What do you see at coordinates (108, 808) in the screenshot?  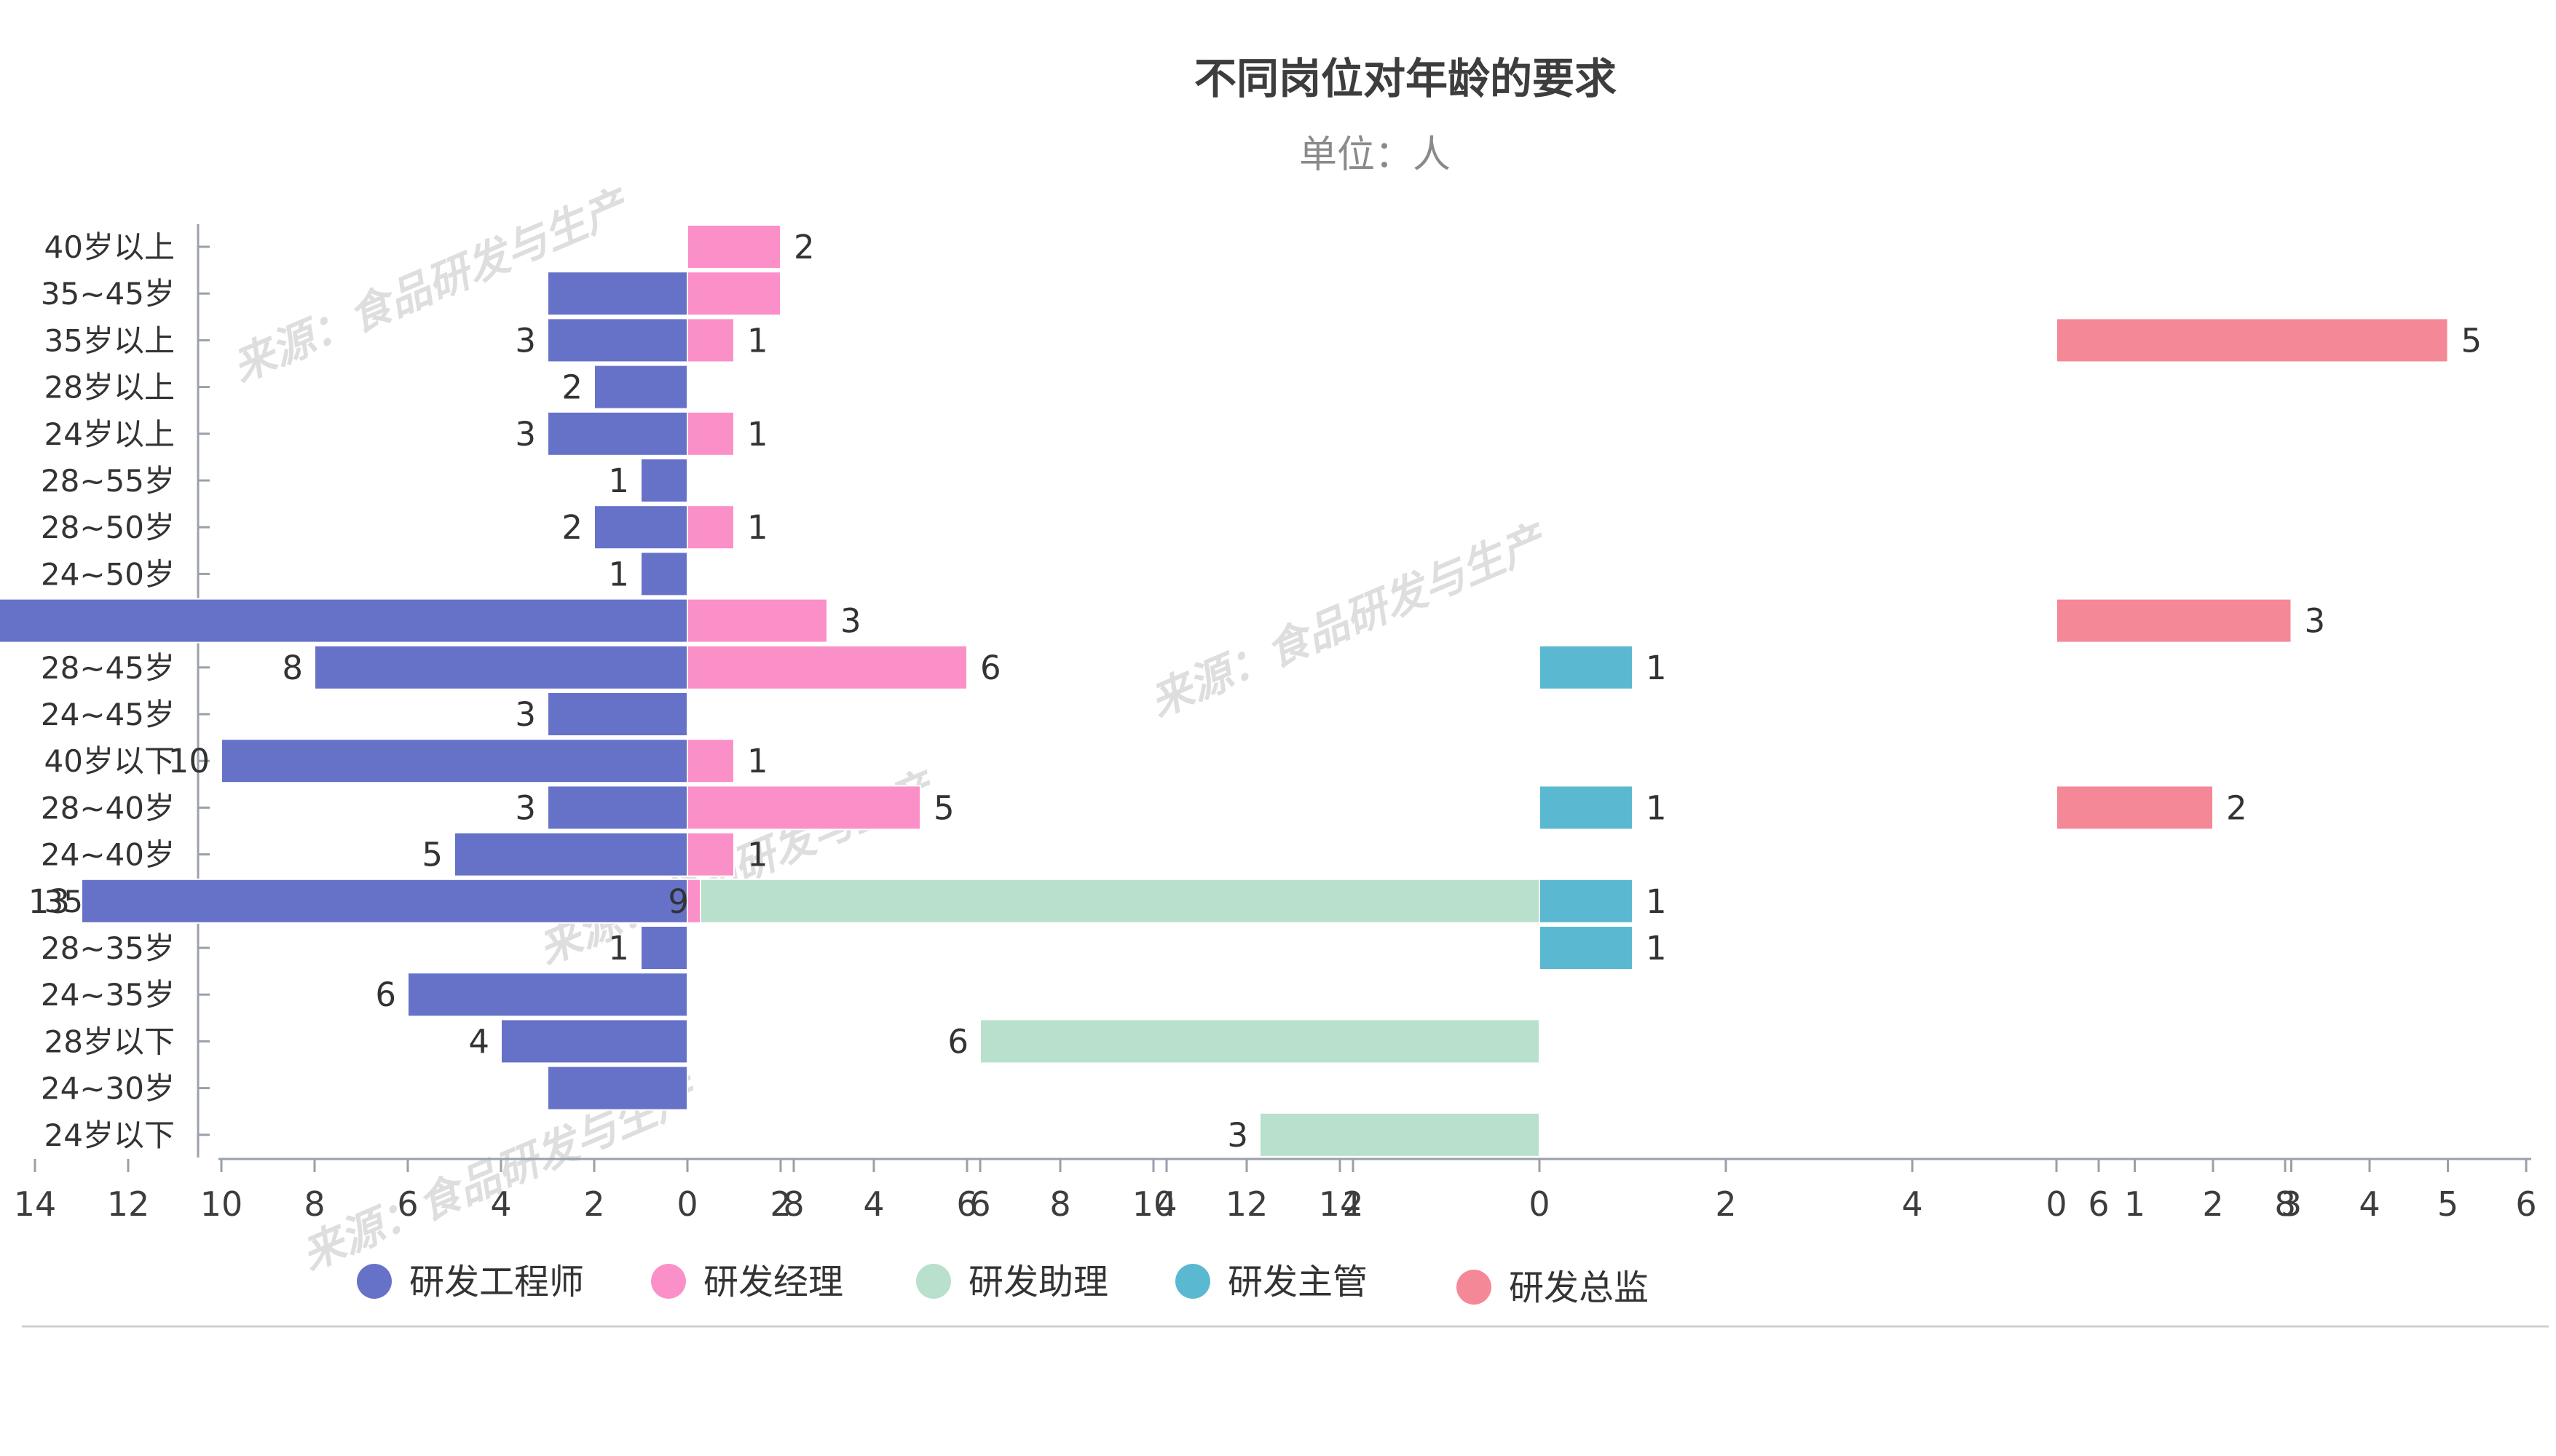 I see `category-label: 28~40岁` at bounding box center [108, 808].